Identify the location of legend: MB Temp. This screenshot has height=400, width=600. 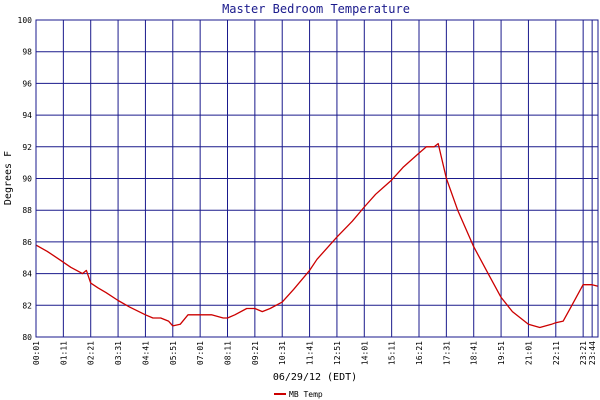
(298, 394).